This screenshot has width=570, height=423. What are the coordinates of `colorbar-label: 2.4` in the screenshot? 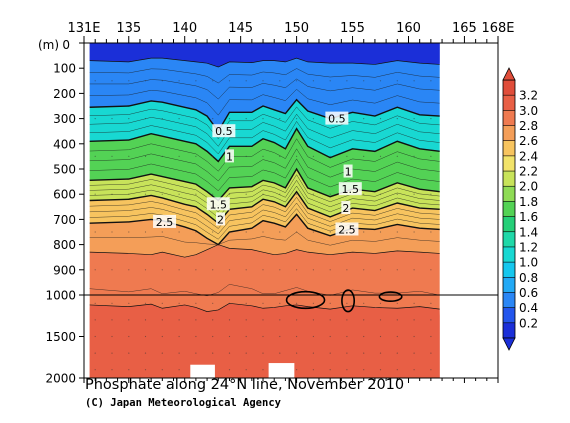 It's located at (528, 156).